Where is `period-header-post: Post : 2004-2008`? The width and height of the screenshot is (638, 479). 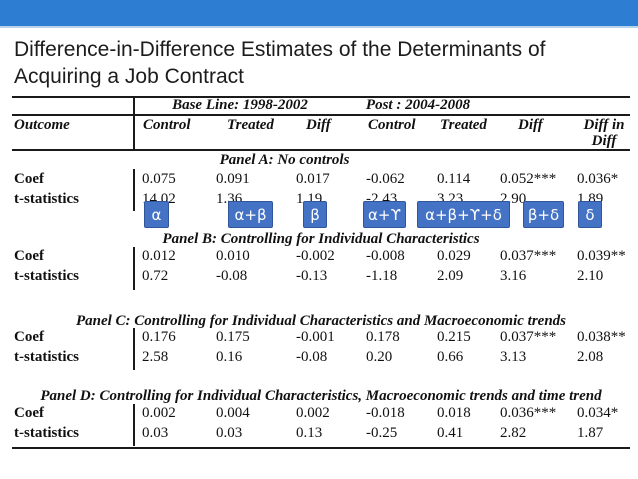 period-header-post: Post : 2004-2008 is located at coordinates (418, 105).